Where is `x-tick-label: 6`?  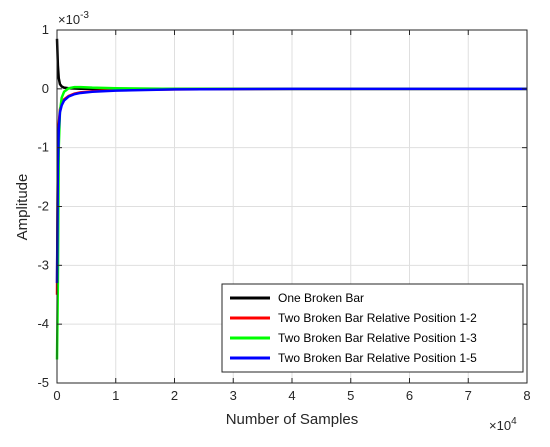
x-tick-label: 6 is located at coordinates (409, 395).